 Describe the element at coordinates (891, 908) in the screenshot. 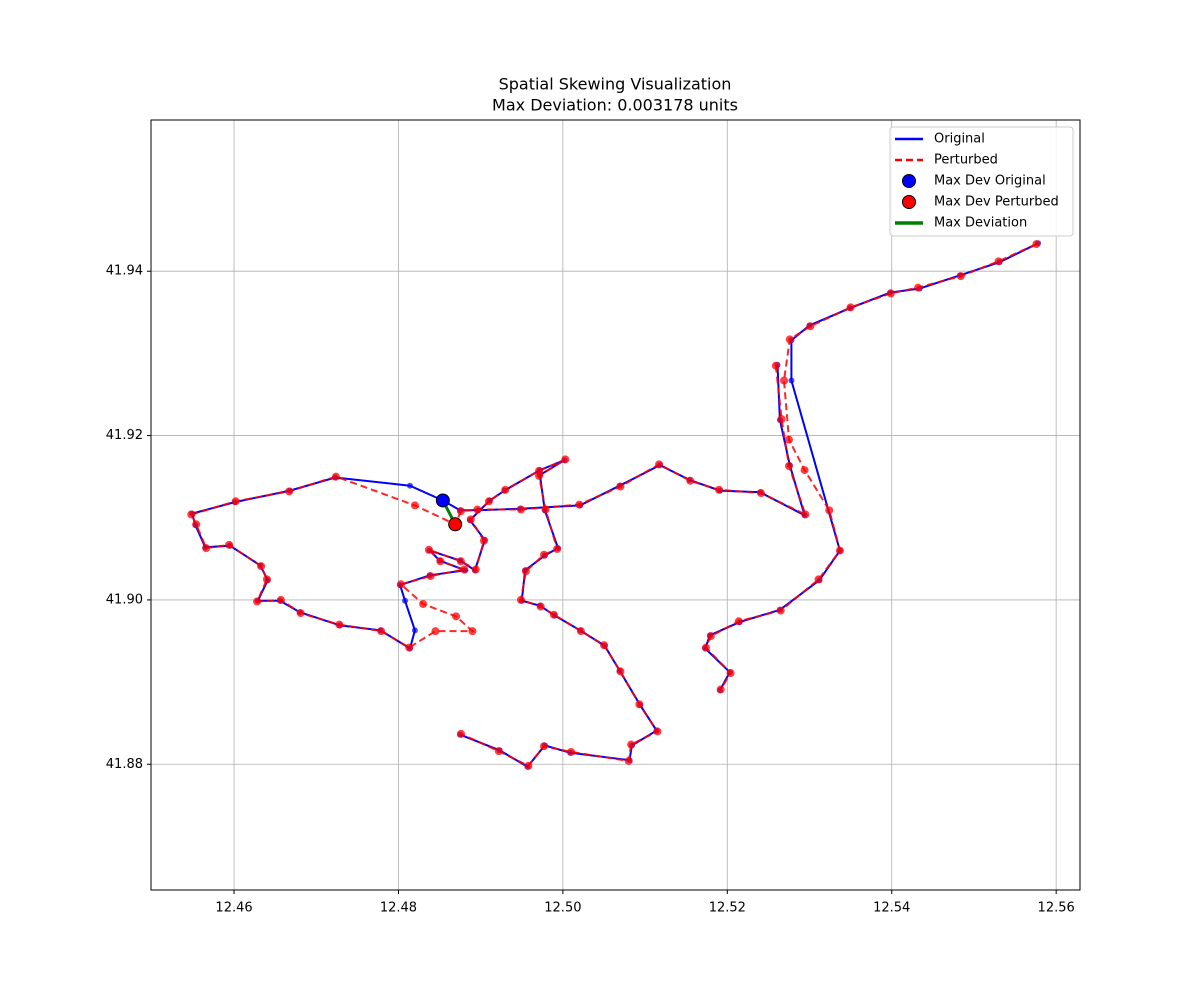

I see `x-tick-label: 12.54` at that location.